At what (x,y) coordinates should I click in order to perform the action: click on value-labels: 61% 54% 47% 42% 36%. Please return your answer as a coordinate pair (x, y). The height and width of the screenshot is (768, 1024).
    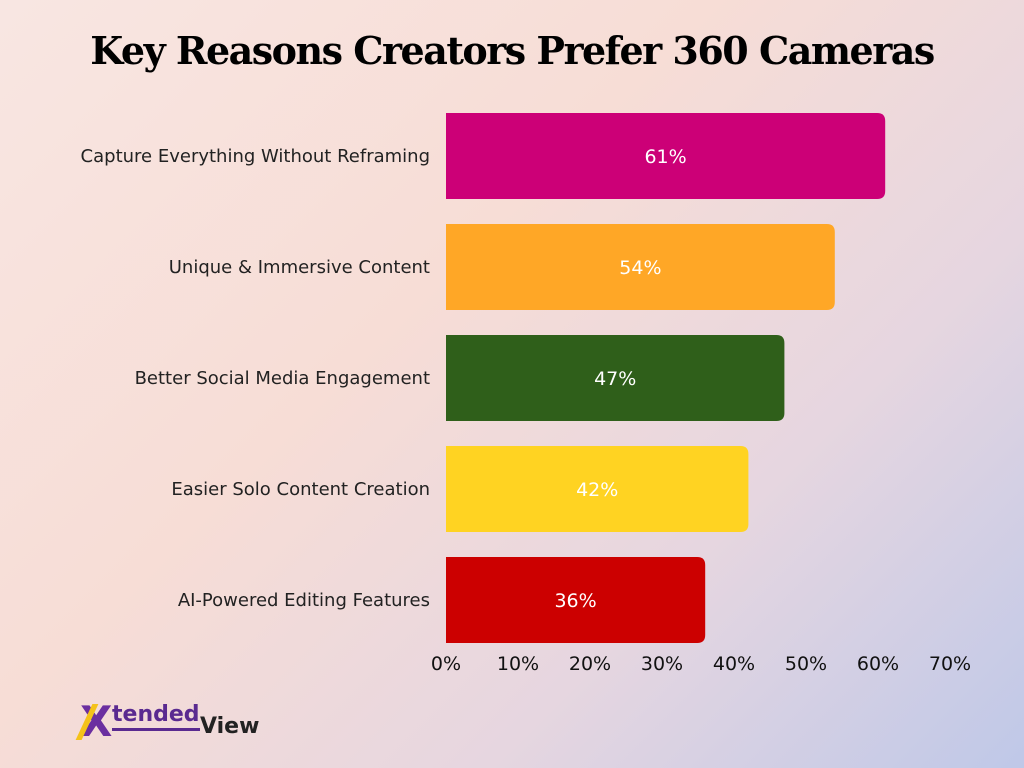
    Looking at the image, I should click on (620, 379).